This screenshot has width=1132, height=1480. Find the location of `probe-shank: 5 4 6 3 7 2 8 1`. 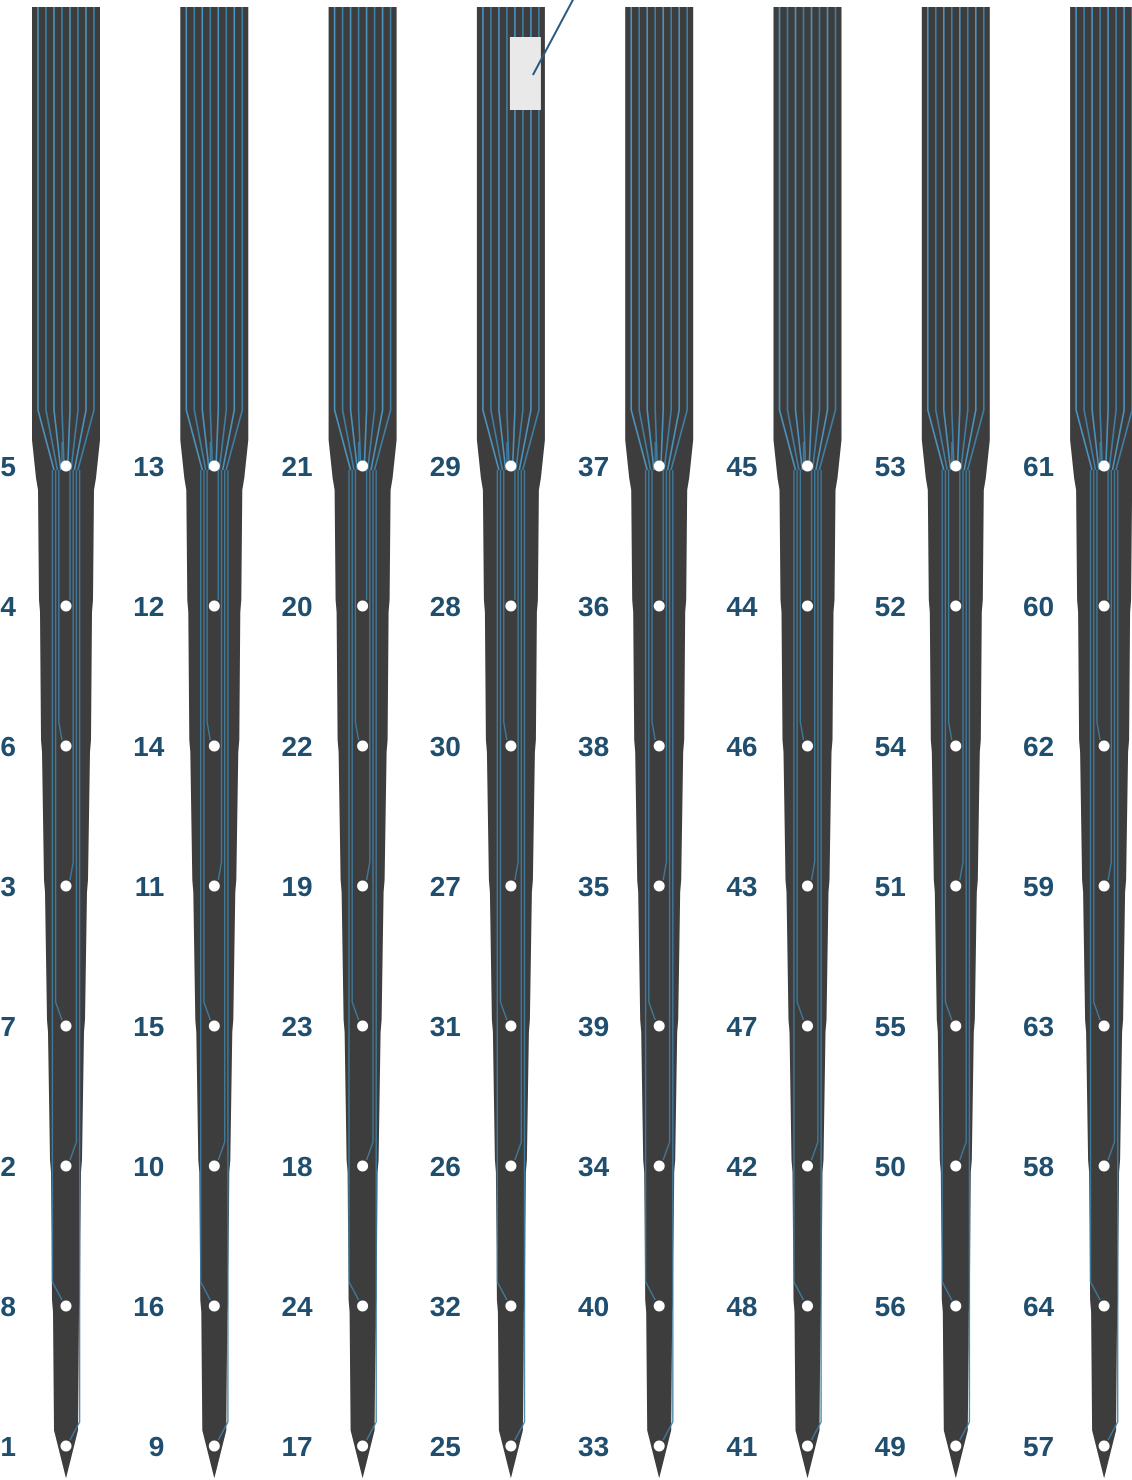

probe-shank: 5 4 6 3 7 2 8 1 is located at coordinates (50, 742).